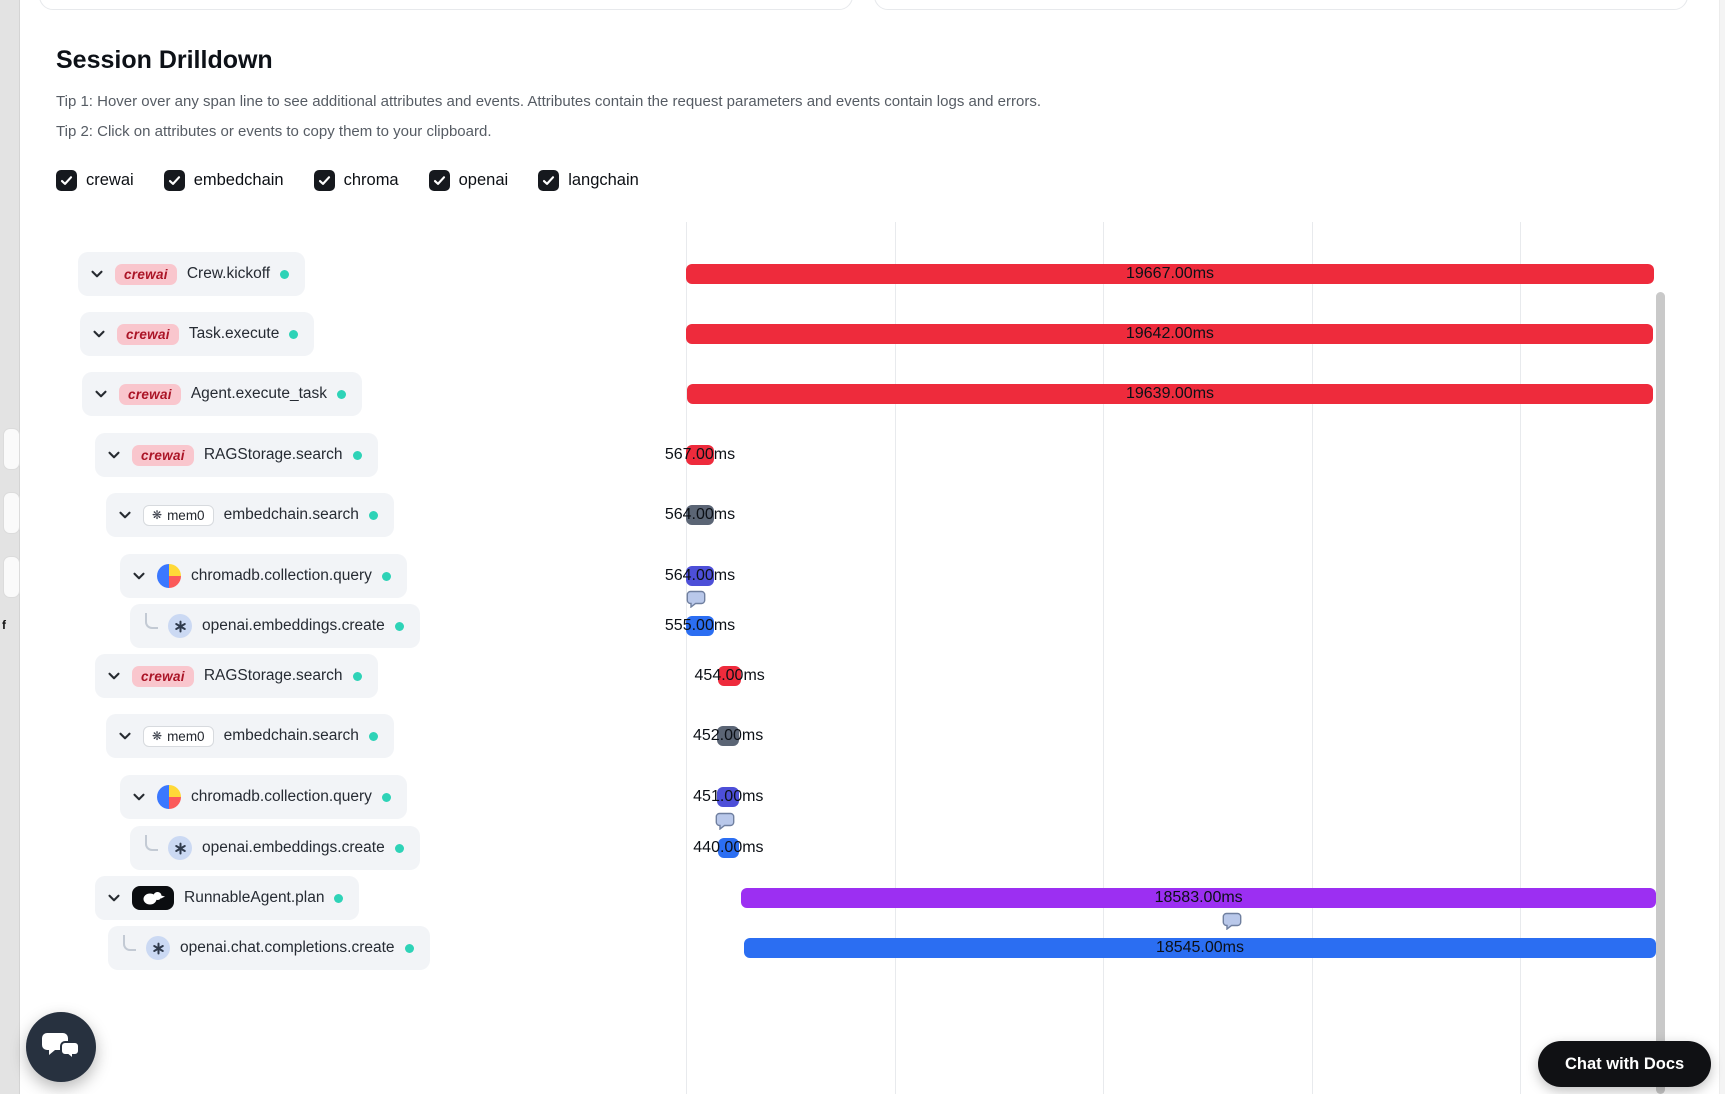 The width and height of the screenshot is (1725, 1094). What do you see at coordinates (1170, 274) in the screenshot?
I see `duration-bar-Crew.kickoff` at bounding box center [1170, 274].